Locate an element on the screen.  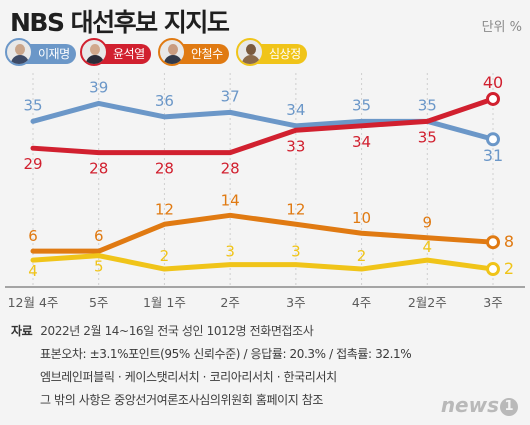
chart-title: NBS 대선후보 지지도 is located at coordinates (120, 22).